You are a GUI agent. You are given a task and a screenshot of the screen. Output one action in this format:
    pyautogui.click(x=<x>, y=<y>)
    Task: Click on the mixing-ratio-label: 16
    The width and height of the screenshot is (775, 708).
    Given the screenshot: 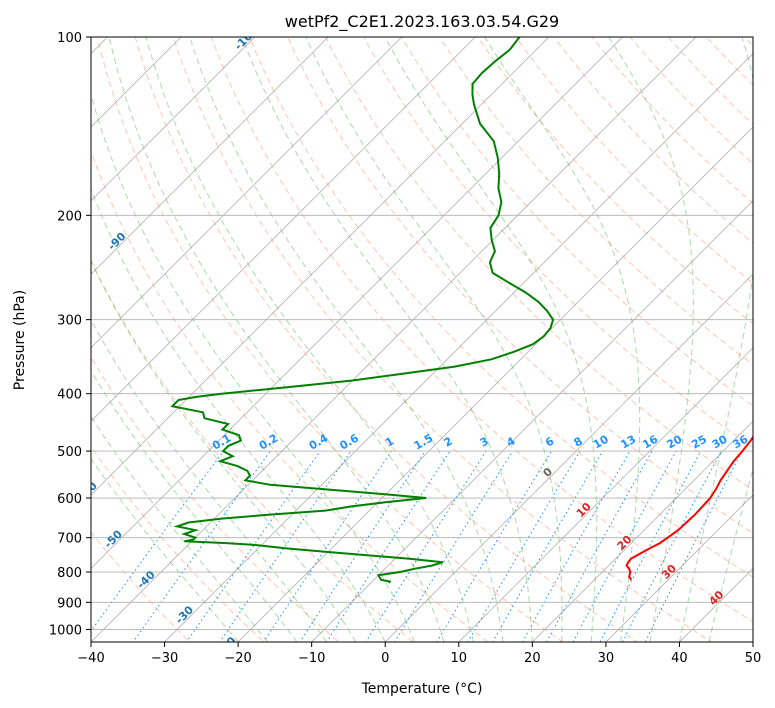 What is the action you would take?
    pyautogui.click(x=650, y=441)
    